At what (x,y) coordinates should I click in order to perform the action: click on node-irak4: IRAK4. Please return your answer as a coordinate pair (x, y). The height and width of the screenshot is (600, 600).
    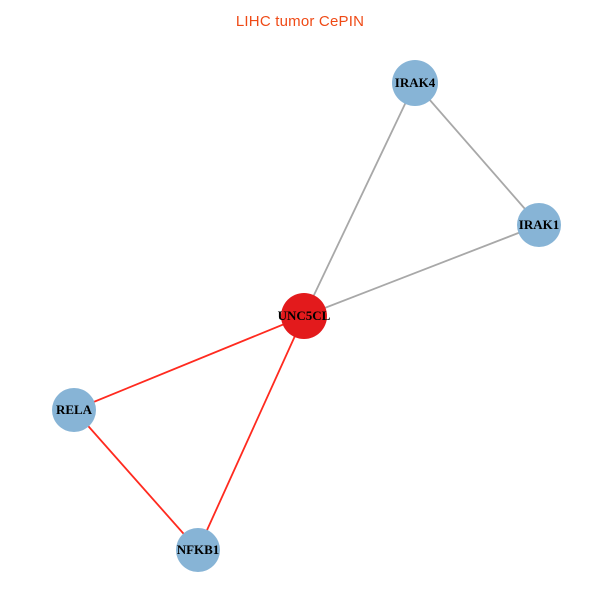
    Looking at the image, I should click on (415, 83).